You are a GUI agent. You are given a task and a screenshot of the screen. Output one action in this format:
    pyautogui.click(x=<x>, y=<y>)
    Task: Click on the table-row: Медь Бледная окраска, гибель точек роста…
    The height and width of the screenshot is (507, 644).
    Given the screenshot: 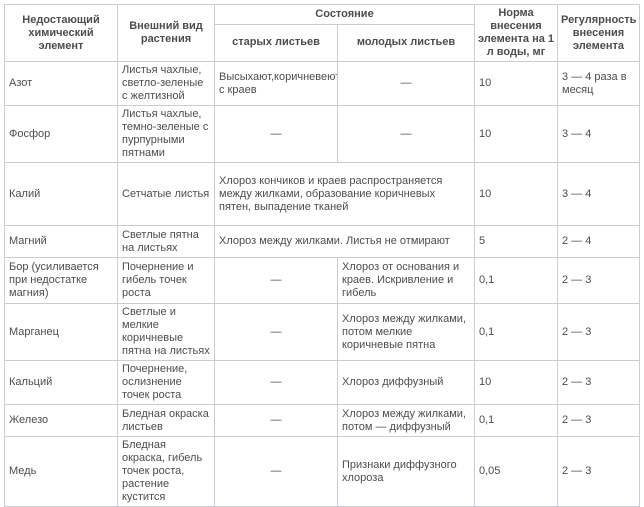 What is the action you would take?
    pyautogui.click(x=322, y=471)
    